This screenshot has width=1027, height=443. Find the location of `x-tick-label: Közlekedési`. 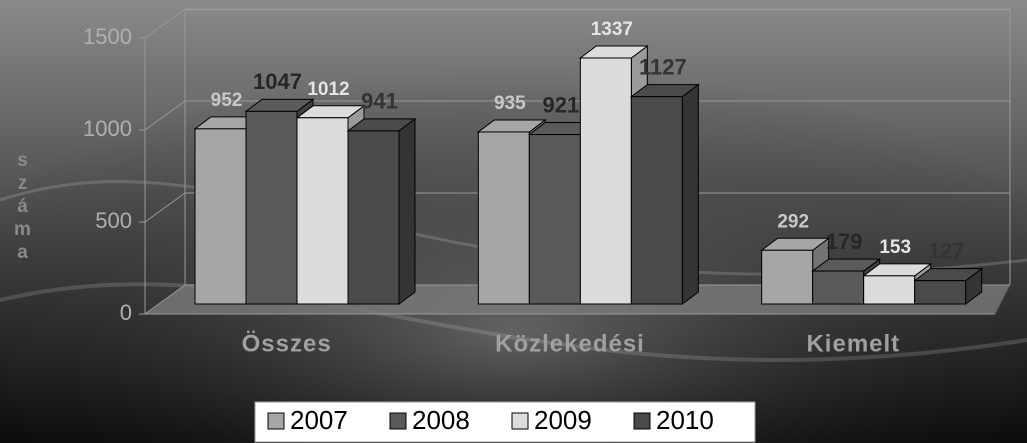

x-tick-label: Közlekedési is located at coordinates (570, 343).